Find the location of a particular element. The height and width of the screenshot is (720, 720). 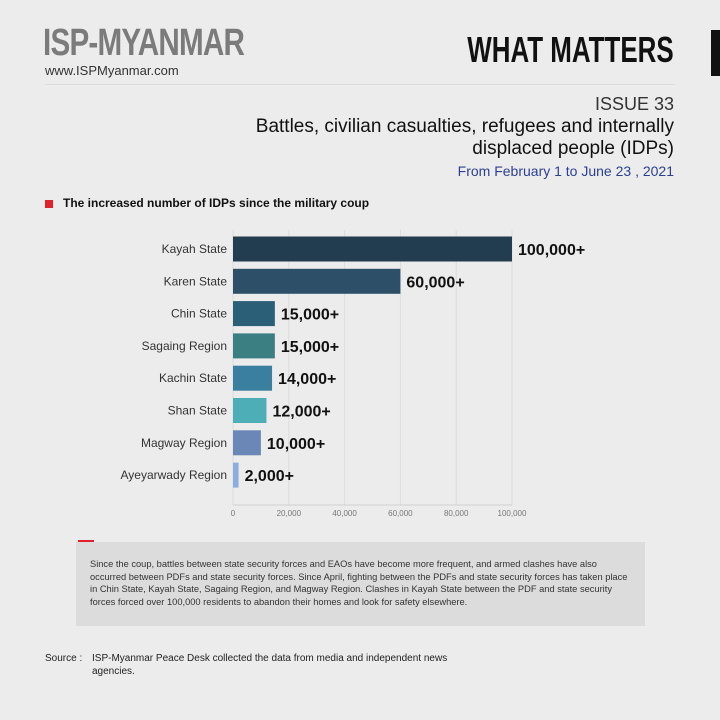

date-range: From February 1 to June 23 , 2021 is located at coordinates (565, 171).